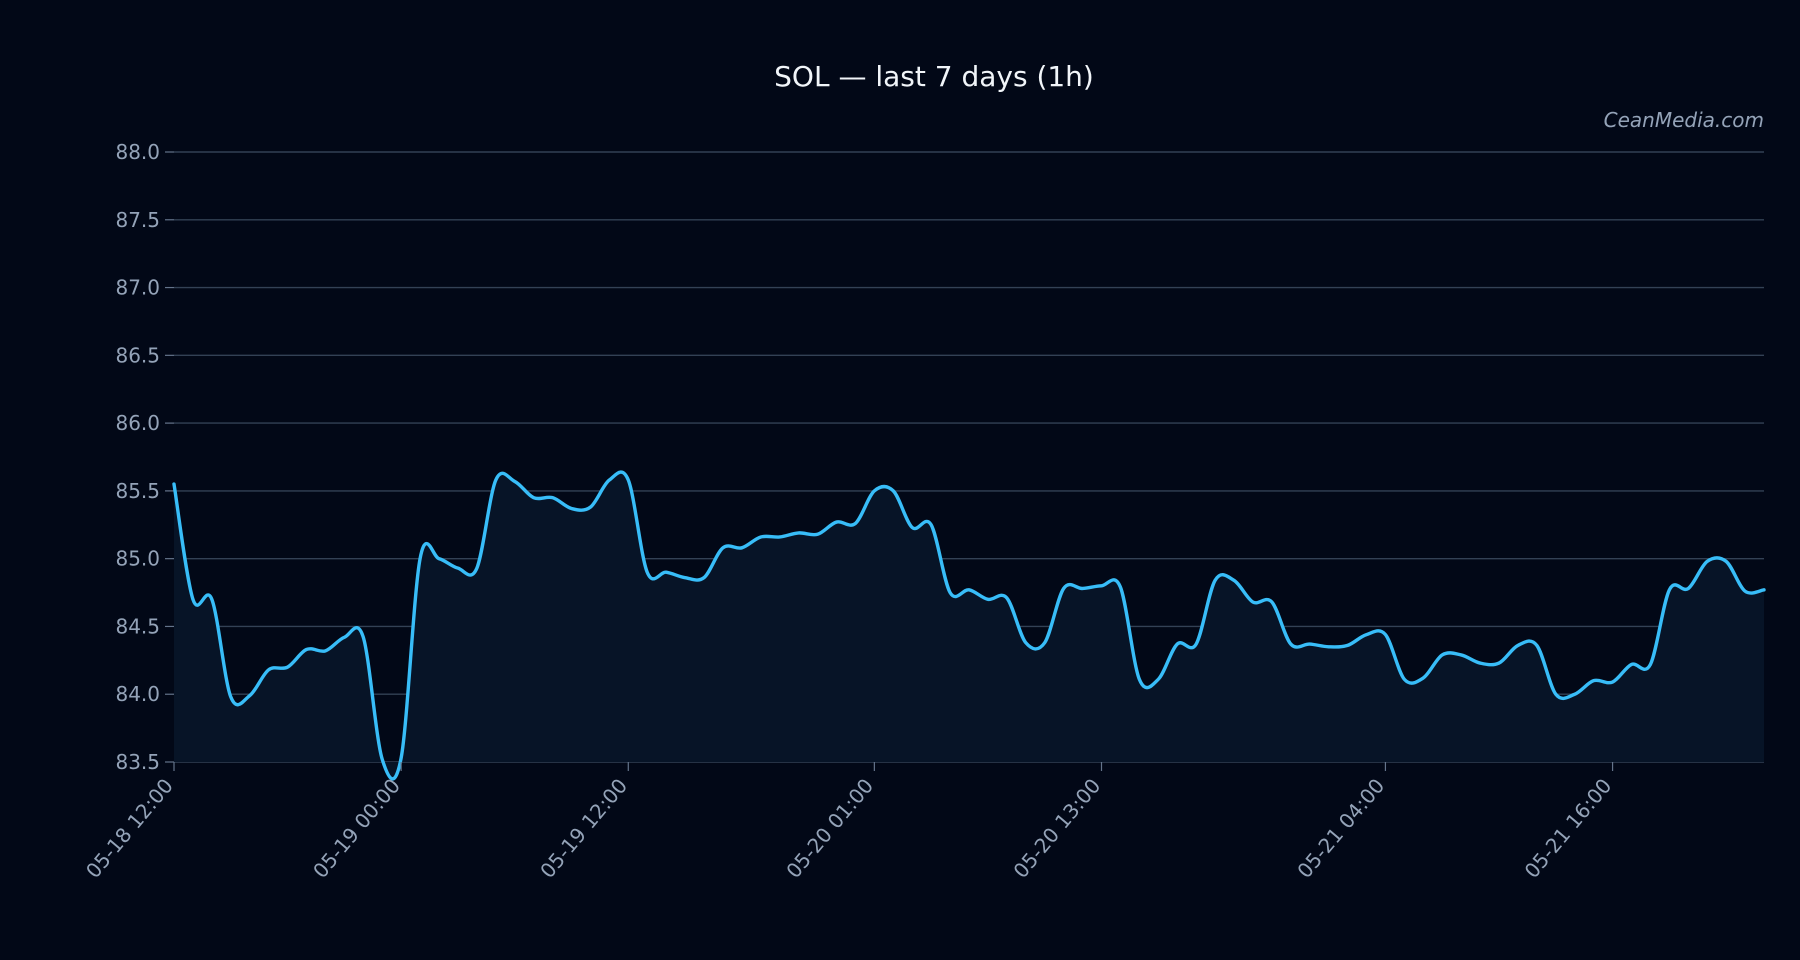 The width and height of the screenshot is (1800, 960). I want to click on y-tick-label: 84.0, so click(137, 694).